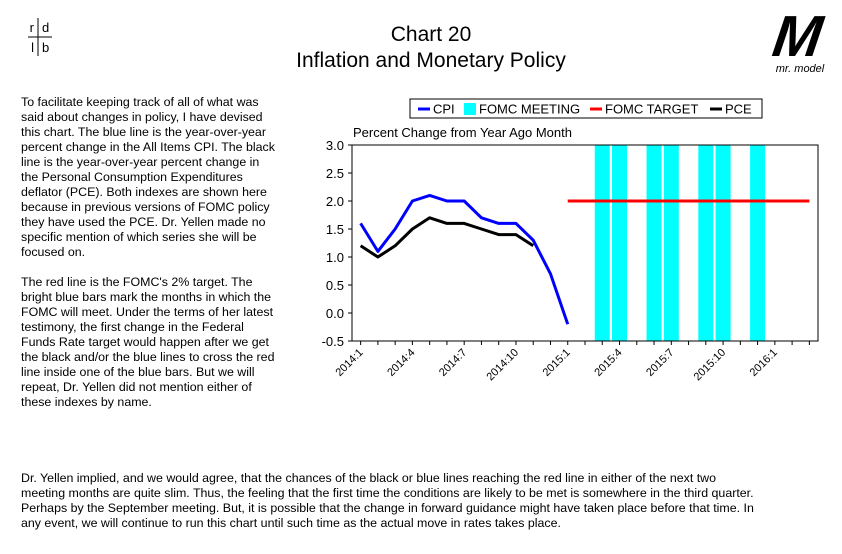  I want to click on logo-text: mr. model, so click(800, 69).